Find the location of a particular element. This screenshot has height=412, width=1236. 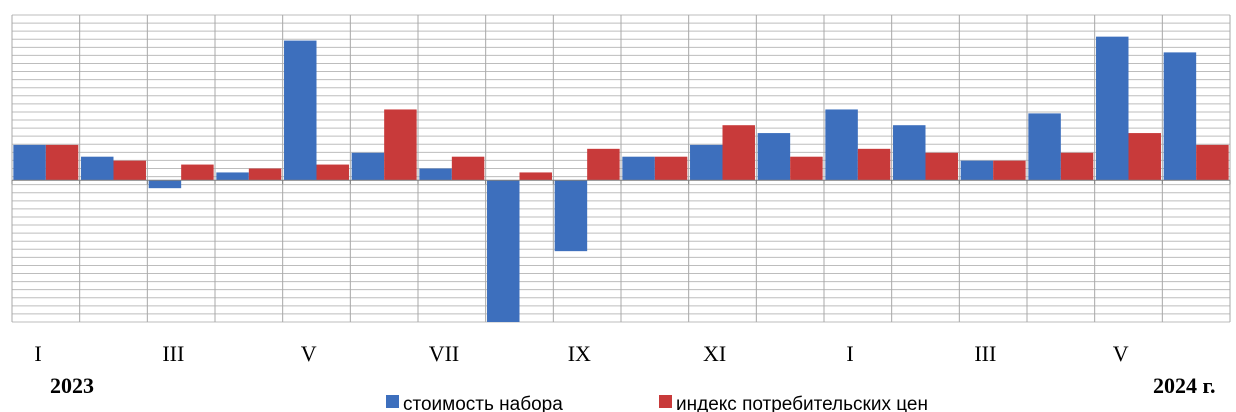

legend-swatch-cost is located at coordinates (392, 401).